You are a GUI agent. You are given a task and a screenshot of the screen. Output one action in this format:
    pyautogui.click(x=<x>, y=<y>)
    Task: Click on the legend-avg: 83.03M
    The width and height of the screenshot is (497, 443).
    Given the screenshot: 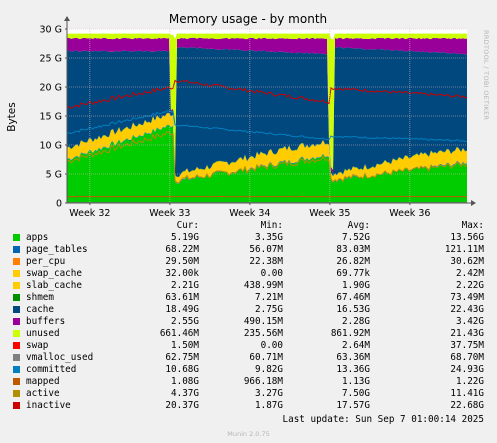 What is the action you would take?
    pyautogui.click(x=353, y=249)
    